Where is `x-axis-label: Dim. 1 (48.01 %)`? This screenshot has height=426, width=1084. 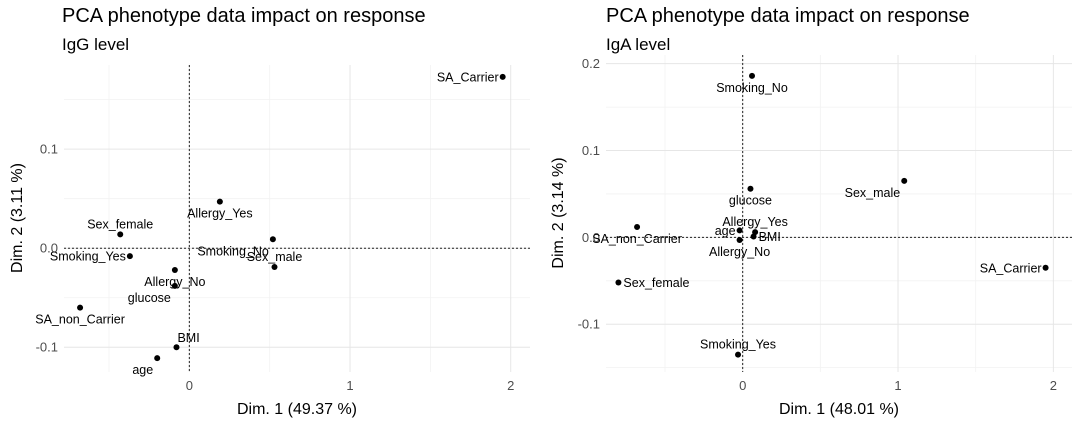
x-axis-label: Dim. 1 (48.01 %) is located at coordinates (839, 409).